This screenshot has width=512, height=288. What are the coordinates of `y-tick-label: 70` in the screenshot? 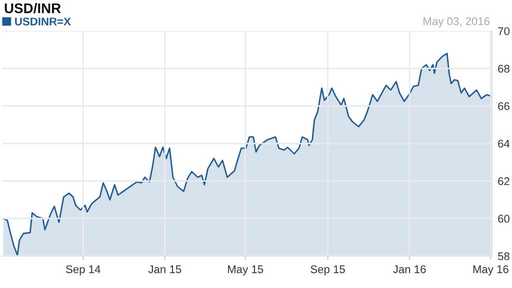 It's located at (504, 31).